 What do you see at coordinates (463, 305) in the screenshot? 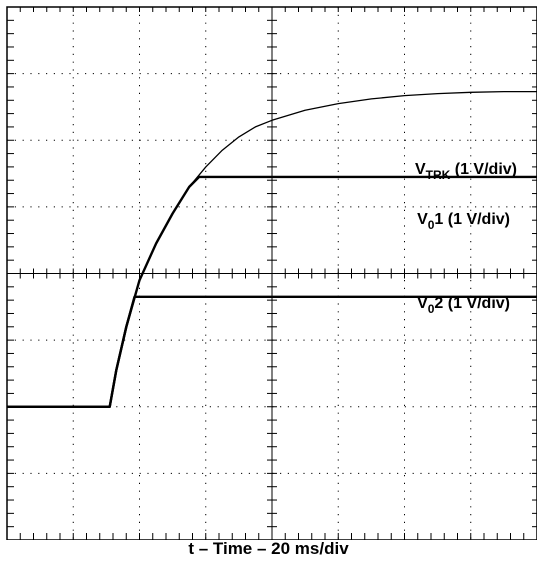
I see `v02-label: V02 (1 V/div)` at bounding box center [463, 305].